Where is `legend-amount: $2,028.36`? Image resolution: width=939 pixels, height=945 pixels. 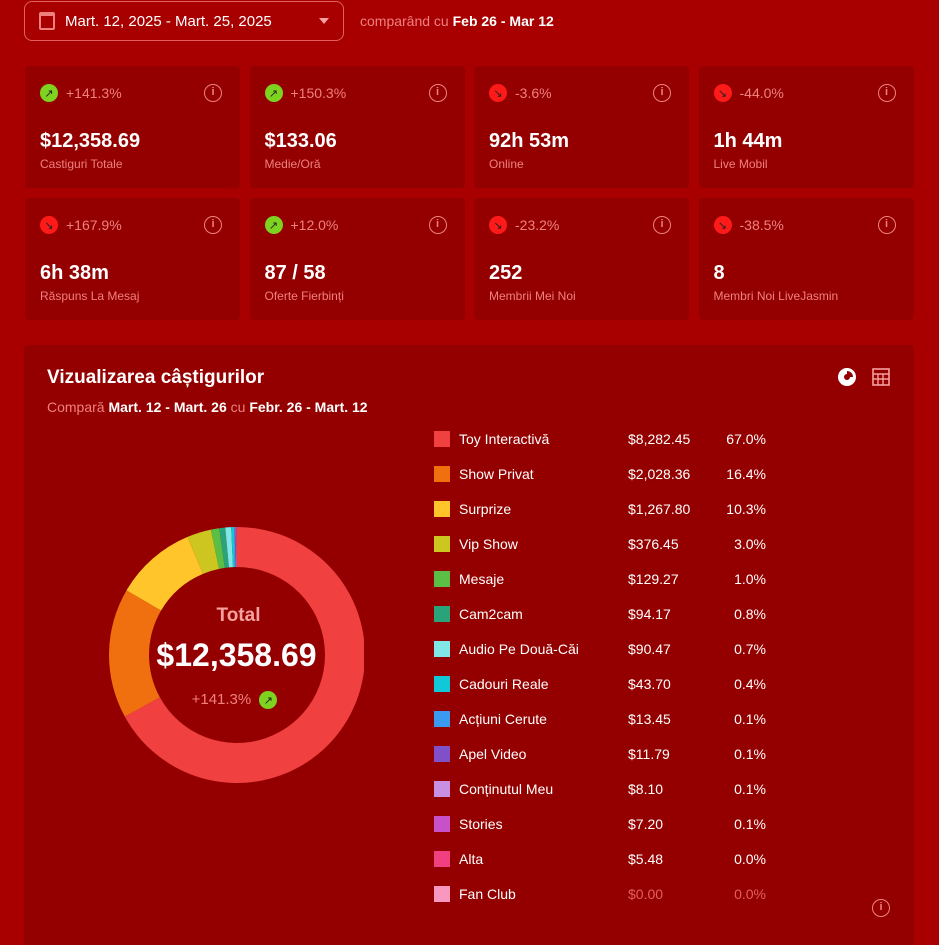
legend-amount: $2,028.36 is located at coordinates (668, 474).